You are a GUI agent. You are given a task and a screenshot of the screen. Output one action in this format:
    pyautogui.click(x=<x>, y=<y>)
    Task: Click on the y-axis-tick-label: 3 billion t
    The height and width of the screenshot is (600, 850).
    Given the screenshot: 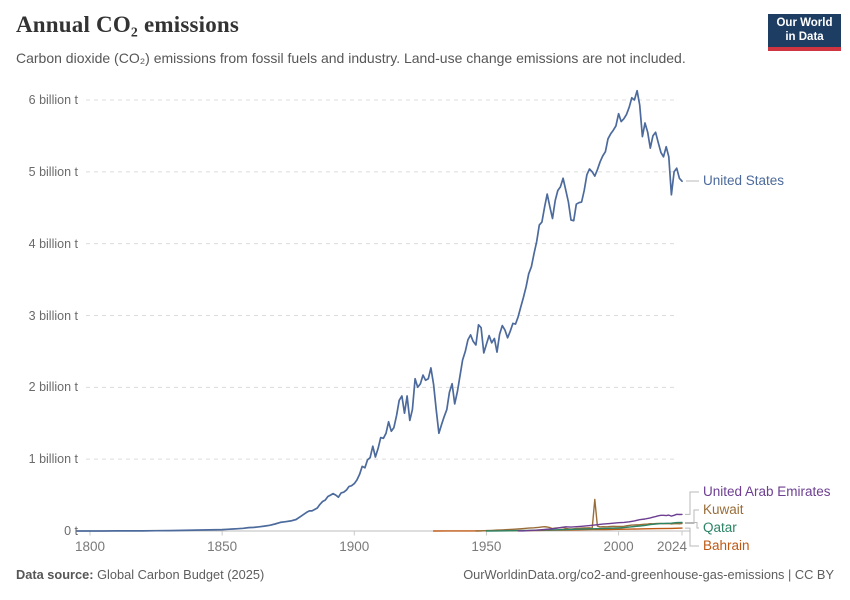 What is the action you would take?
    pyautogui.click(x=53, y=315)
    